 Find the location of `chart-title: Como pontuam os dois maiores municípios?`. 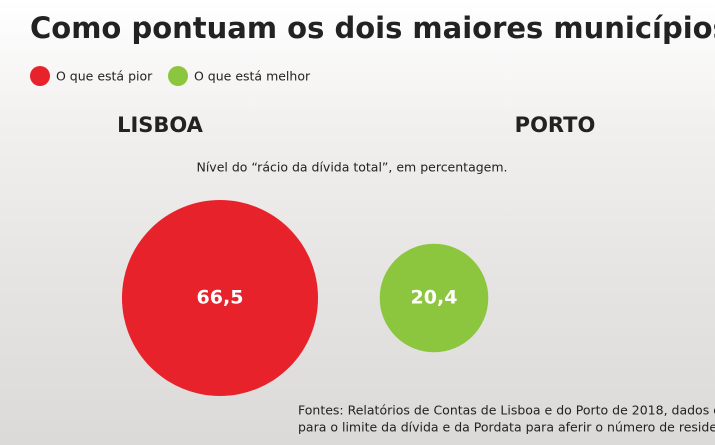

chart-title: Como pontuam os dois maiores municípios? is located at coordinates (372, 28).